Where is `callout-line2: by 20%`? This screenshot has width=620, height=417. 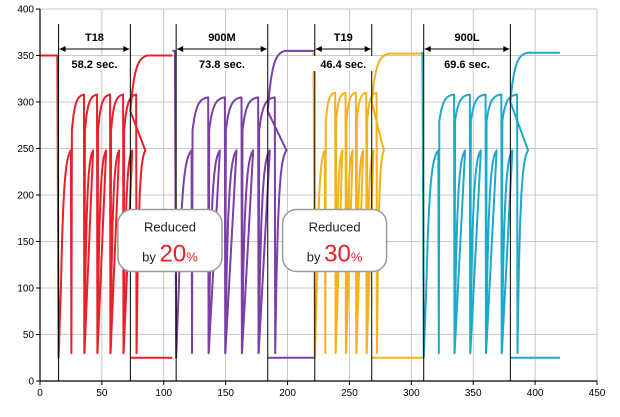 callout-line2: by 20% is located at coordinates (170, 254).